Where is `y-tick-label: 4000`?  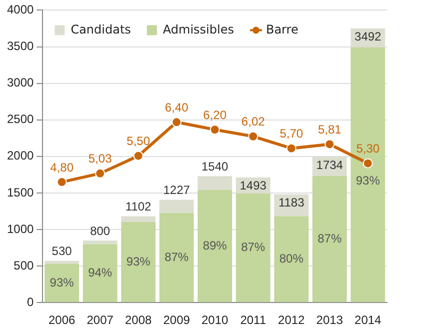
y-tick-label: 4000 is located at coordinates (20, 9).